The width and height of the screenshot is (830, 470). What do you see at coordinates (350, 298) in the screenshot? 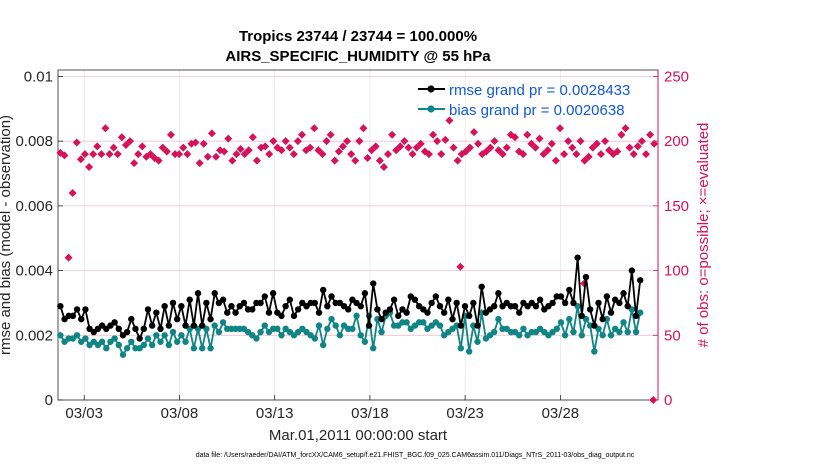
I see `series-rmse` at bounding box center [350, 298].